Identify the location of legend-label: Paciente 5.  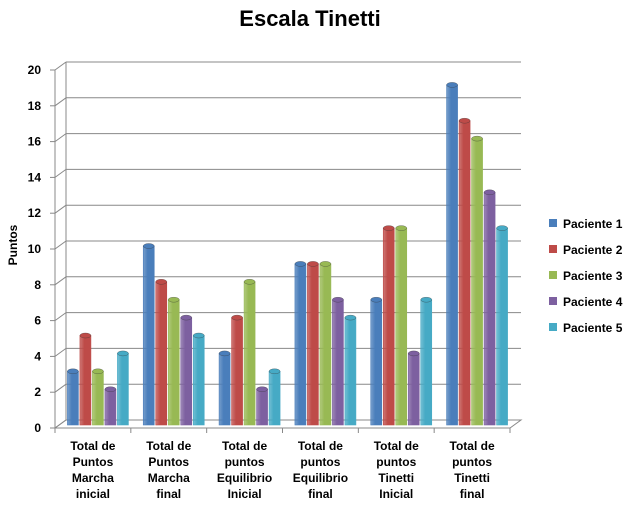
(593, 328).